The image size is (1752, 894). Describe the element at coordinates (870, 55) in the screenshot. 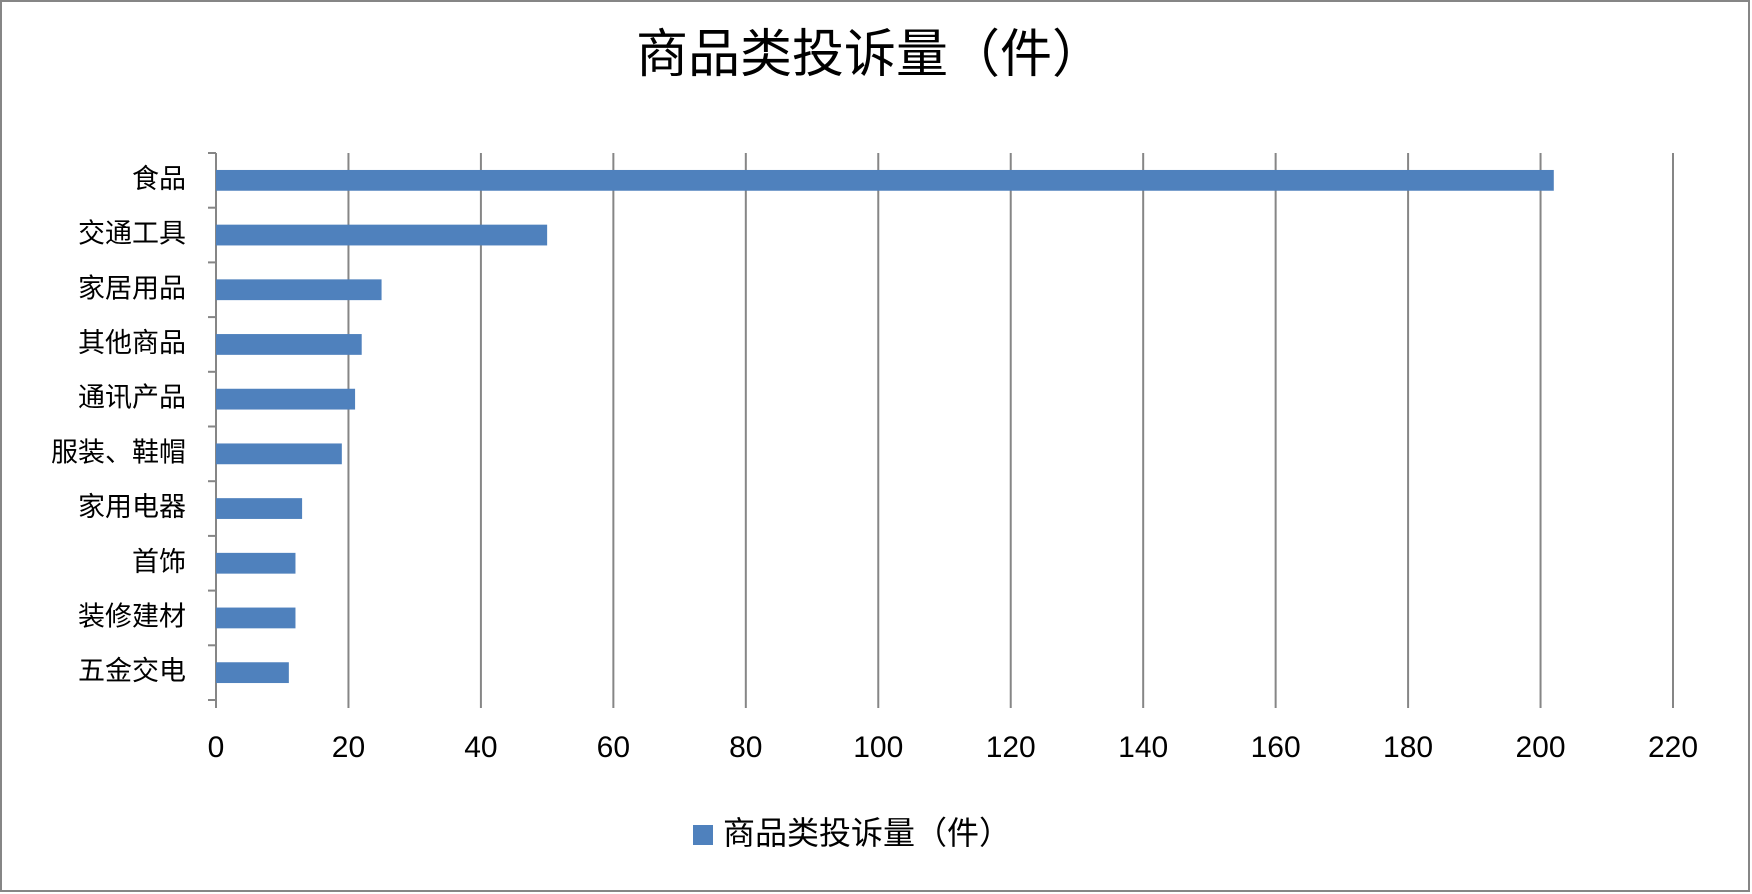

I see `chart-title: 商品类投诉量（件）` at that location.